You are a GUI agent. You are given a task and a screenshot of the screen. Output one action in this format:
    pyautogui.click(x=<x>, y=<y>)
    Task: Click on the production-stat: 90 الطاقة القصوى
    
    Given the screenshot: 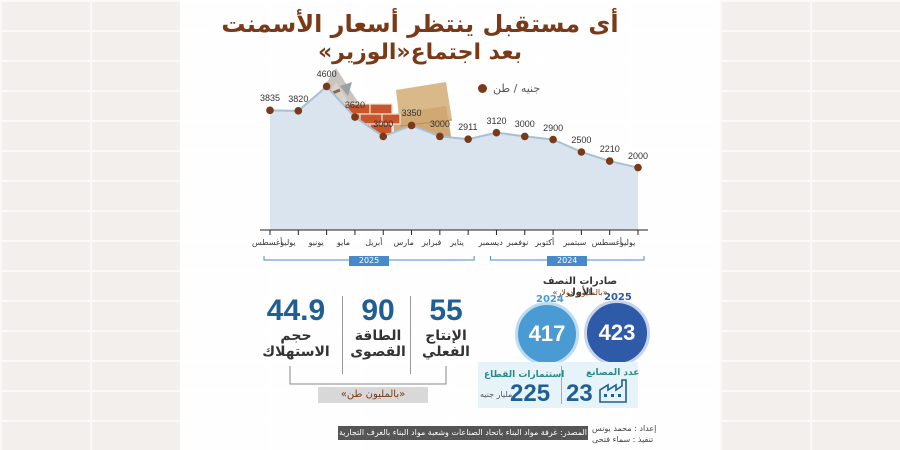 What is the action you would take?
    pyautogui.click(x=378, y=327)
    